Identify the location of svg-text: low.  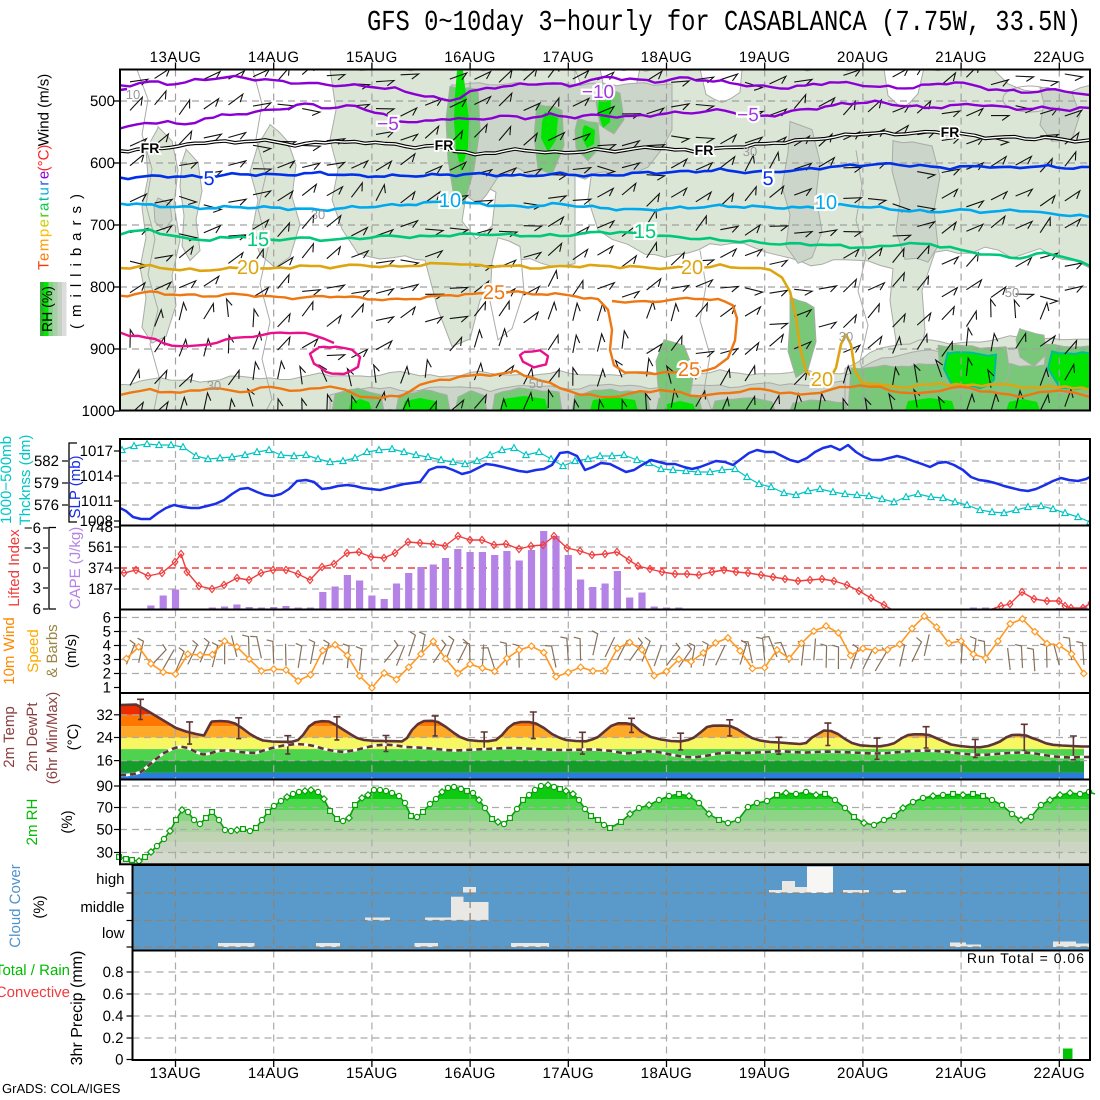
(113, 933).